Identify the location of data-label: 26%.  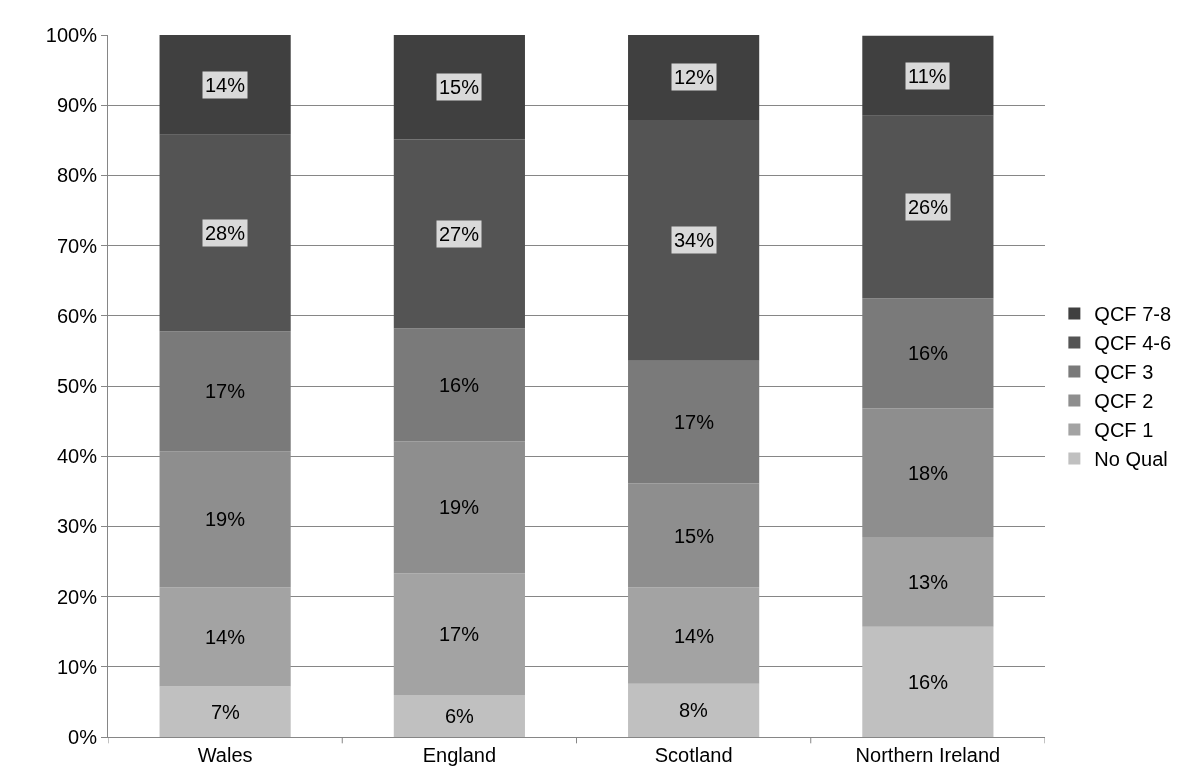
(928, 207).